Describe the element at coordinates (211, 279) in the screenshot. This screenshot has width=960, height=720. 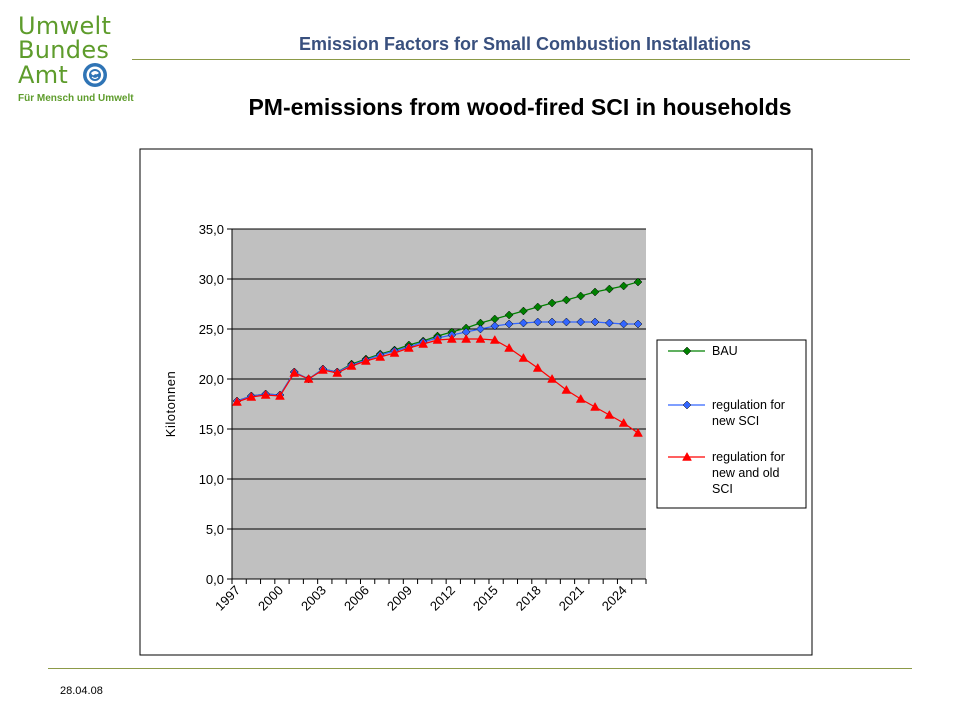
I see `y-tick-label: 30,0` at that location.